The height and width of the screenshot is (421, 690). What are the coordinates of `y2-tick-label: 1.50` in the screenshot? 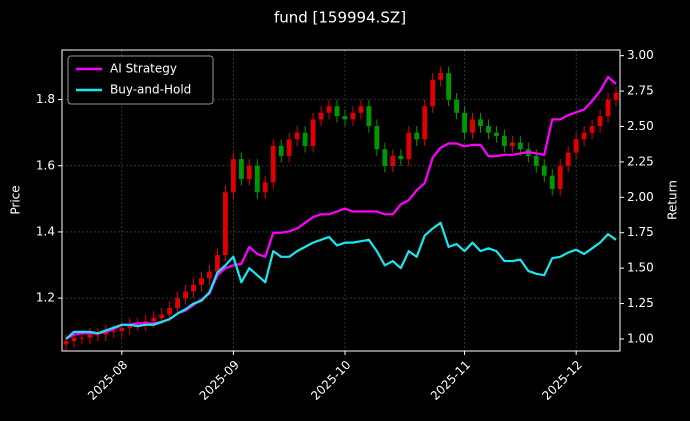 It's located at (640, 268).